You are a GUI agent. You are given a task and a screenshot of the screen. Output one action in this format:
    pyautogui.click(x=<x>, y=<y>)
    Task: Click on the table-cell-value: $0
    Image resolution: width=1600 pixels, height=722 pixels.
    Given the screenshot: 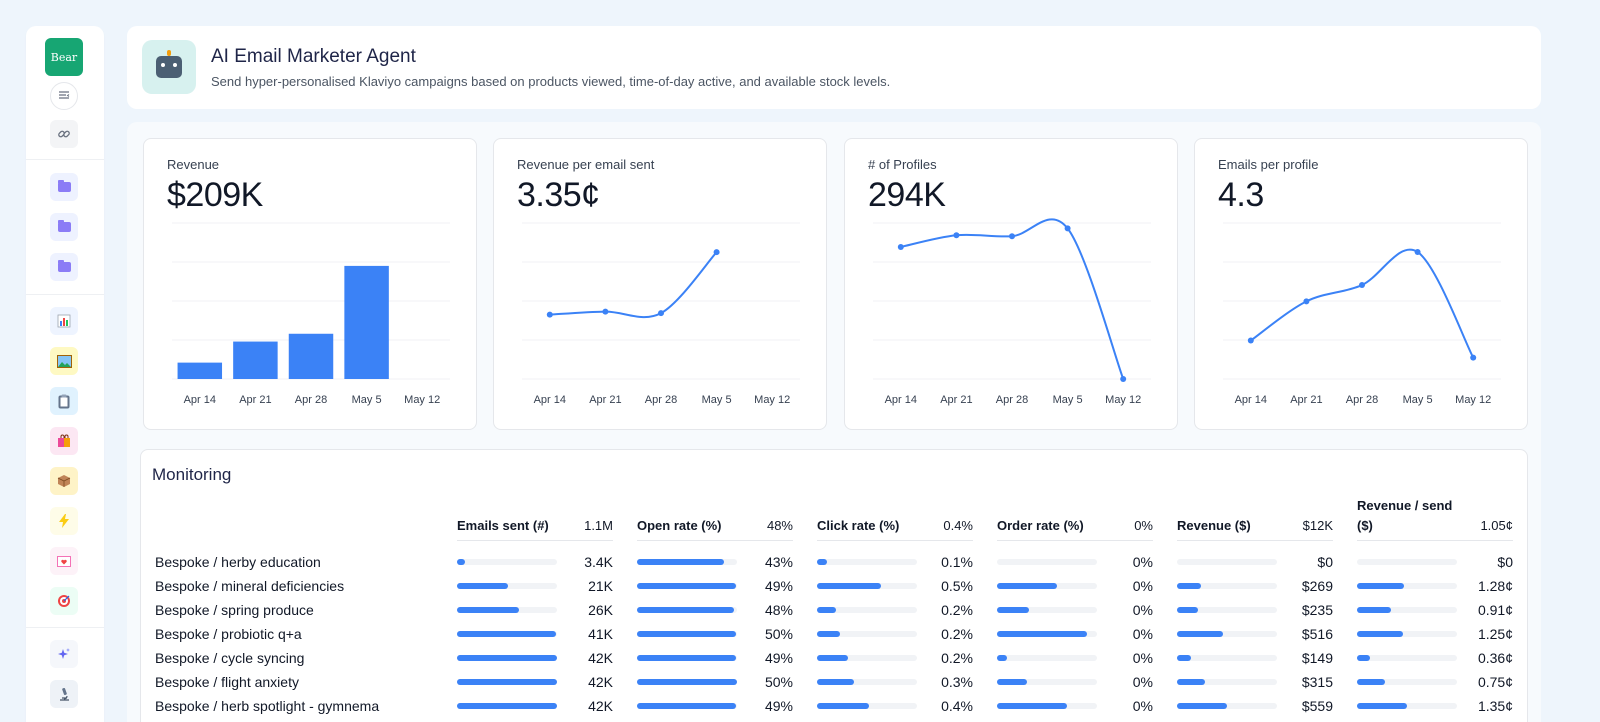 What is the action you would take?
    pyautogui.click(x=1505, y=562)
    